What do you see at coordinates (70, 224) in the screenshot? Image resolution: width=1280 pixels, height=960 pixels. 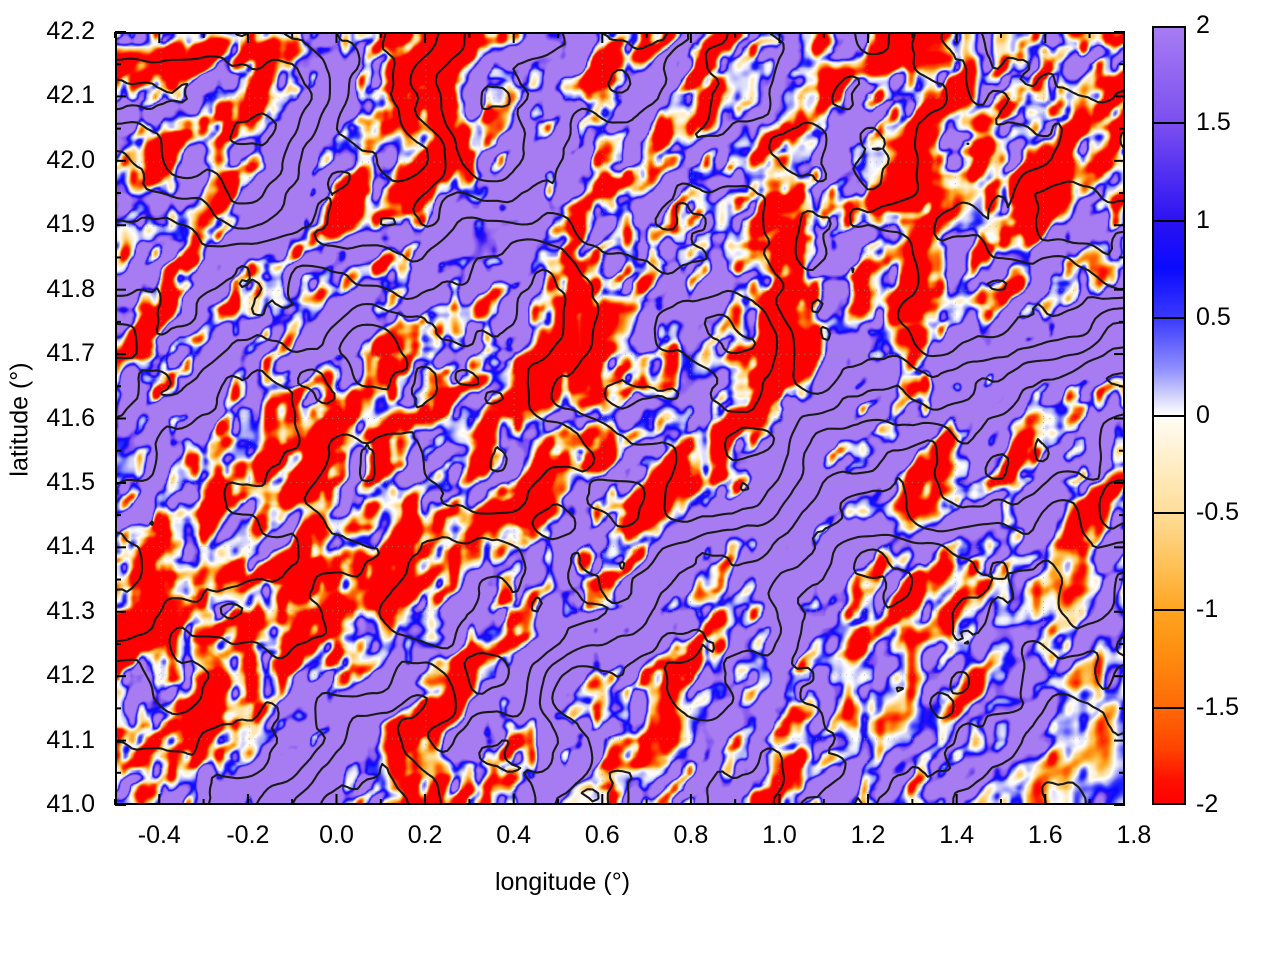 I see `y-tick-label: 41.9` at bounding box center [70, 224].